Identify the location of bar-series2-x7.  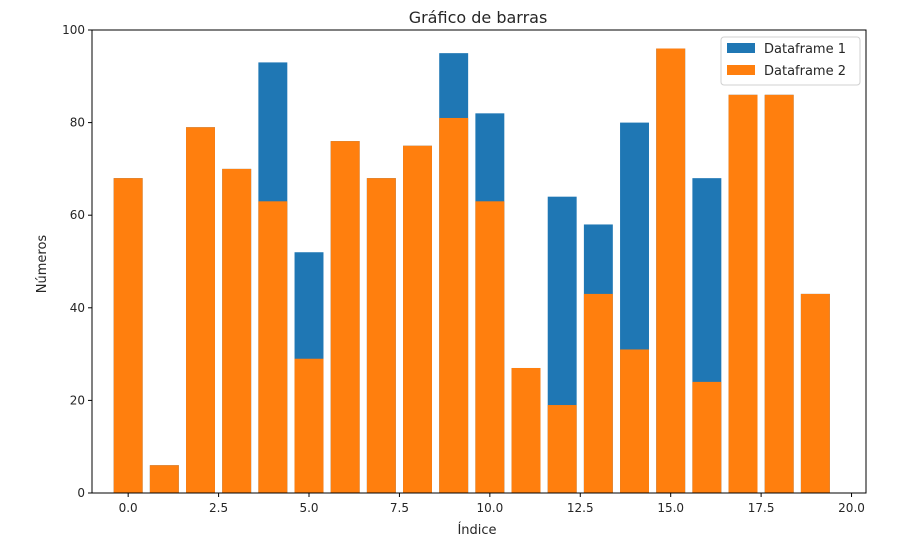
(381, 335).